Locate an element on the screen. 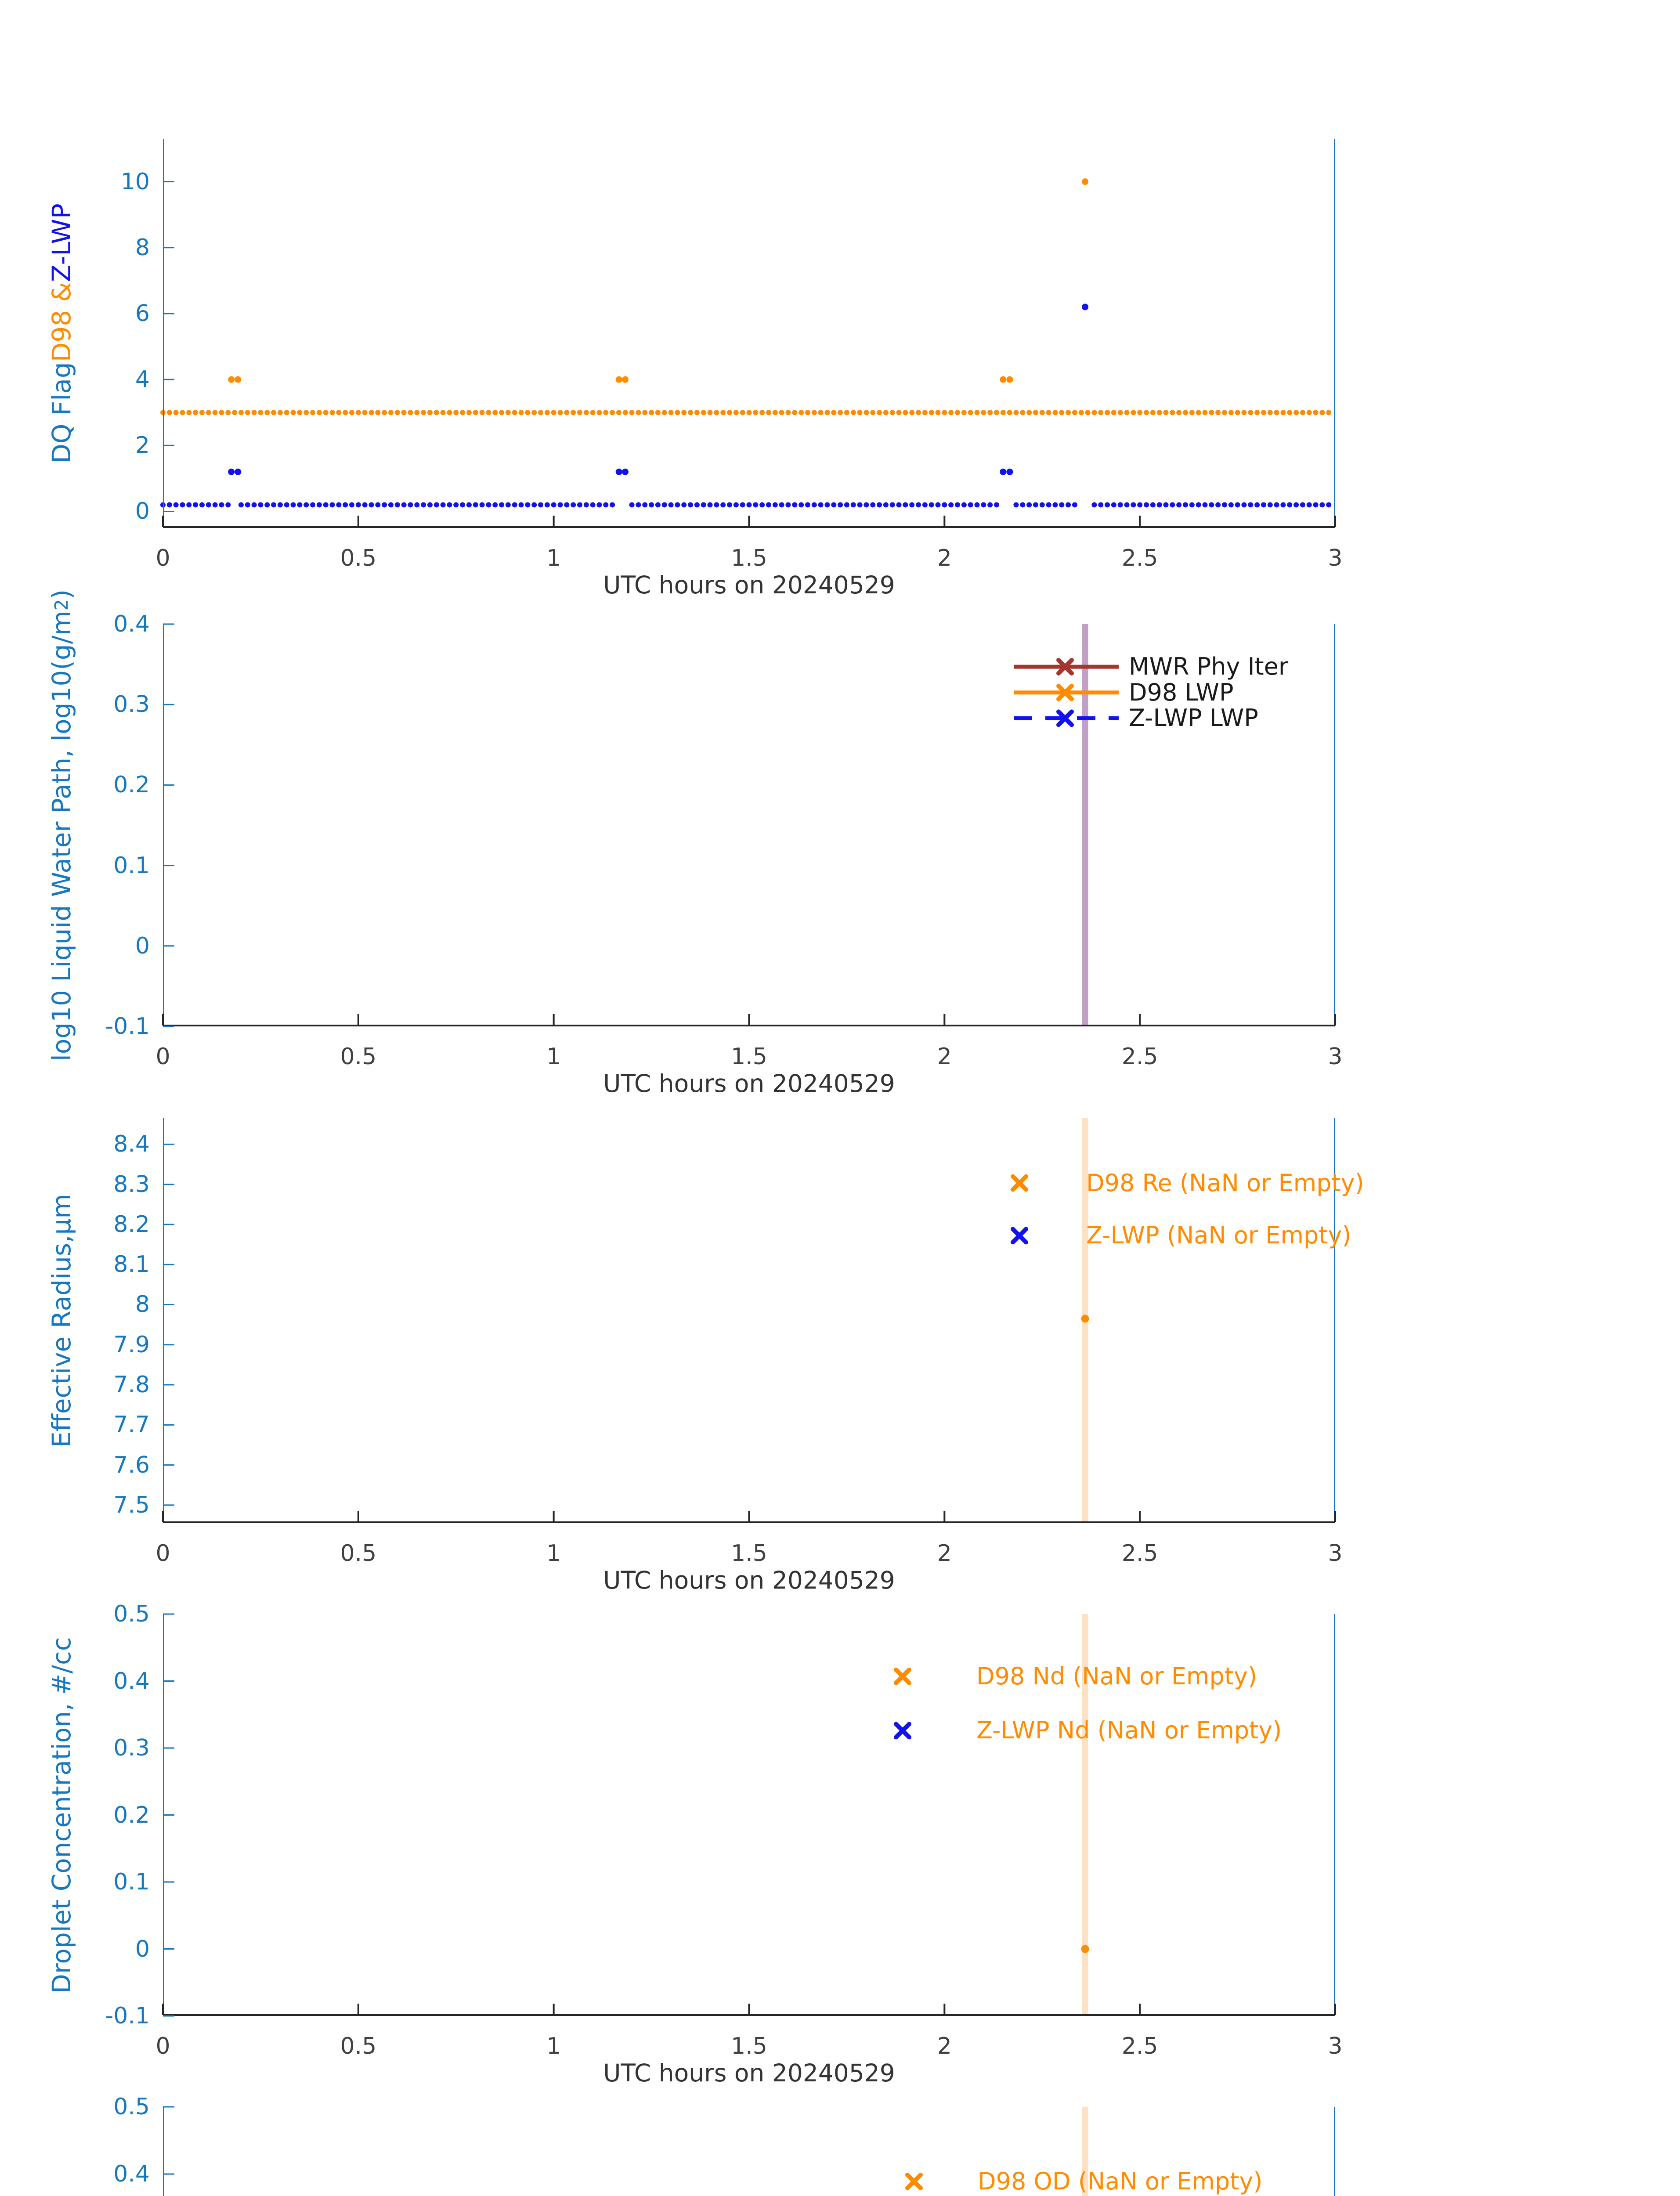  y-tick-label: 6 is located at coordinates (142, 313).